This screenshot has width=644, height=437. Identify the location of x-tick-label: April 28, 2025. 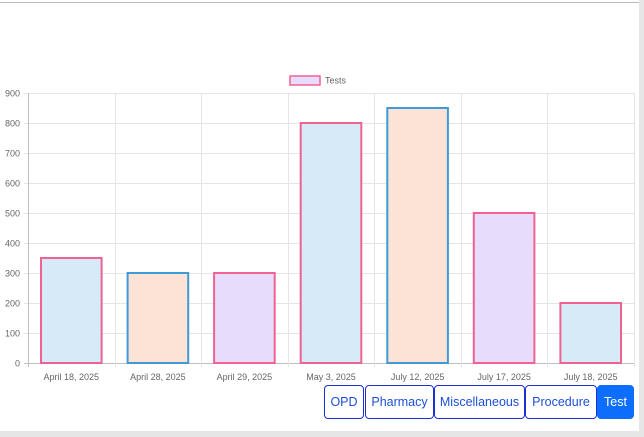
(158, 377).